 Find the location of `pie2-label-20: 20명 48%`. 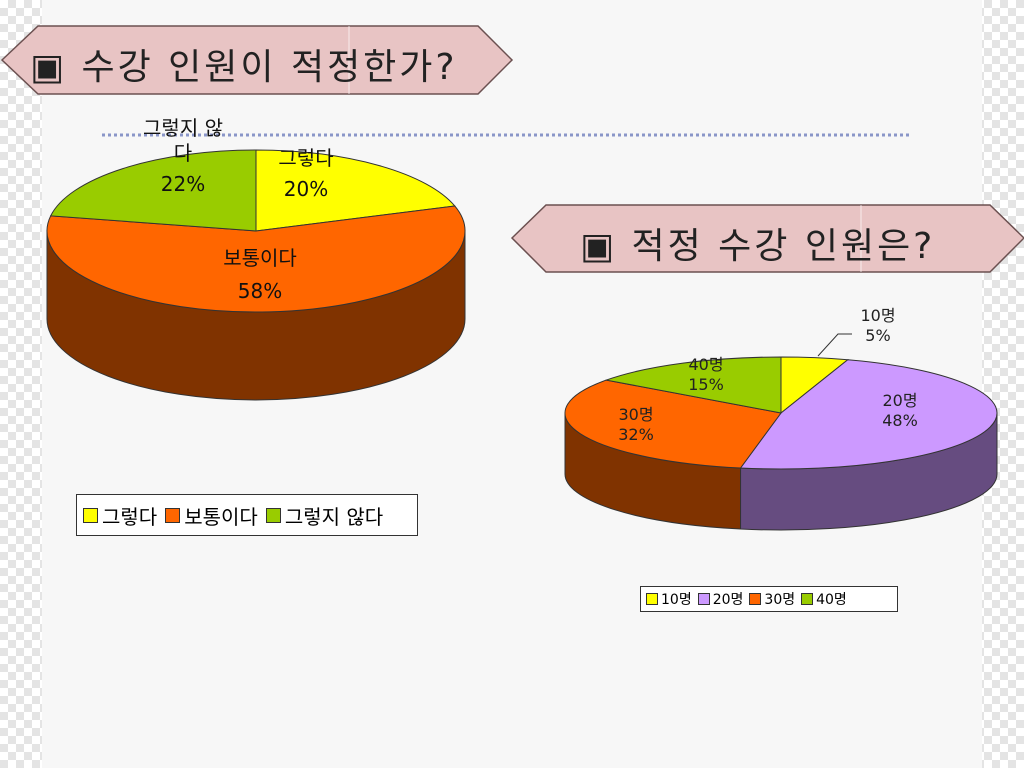

pie2-label-20: 20명 48% is located at coordinates (900, 411).